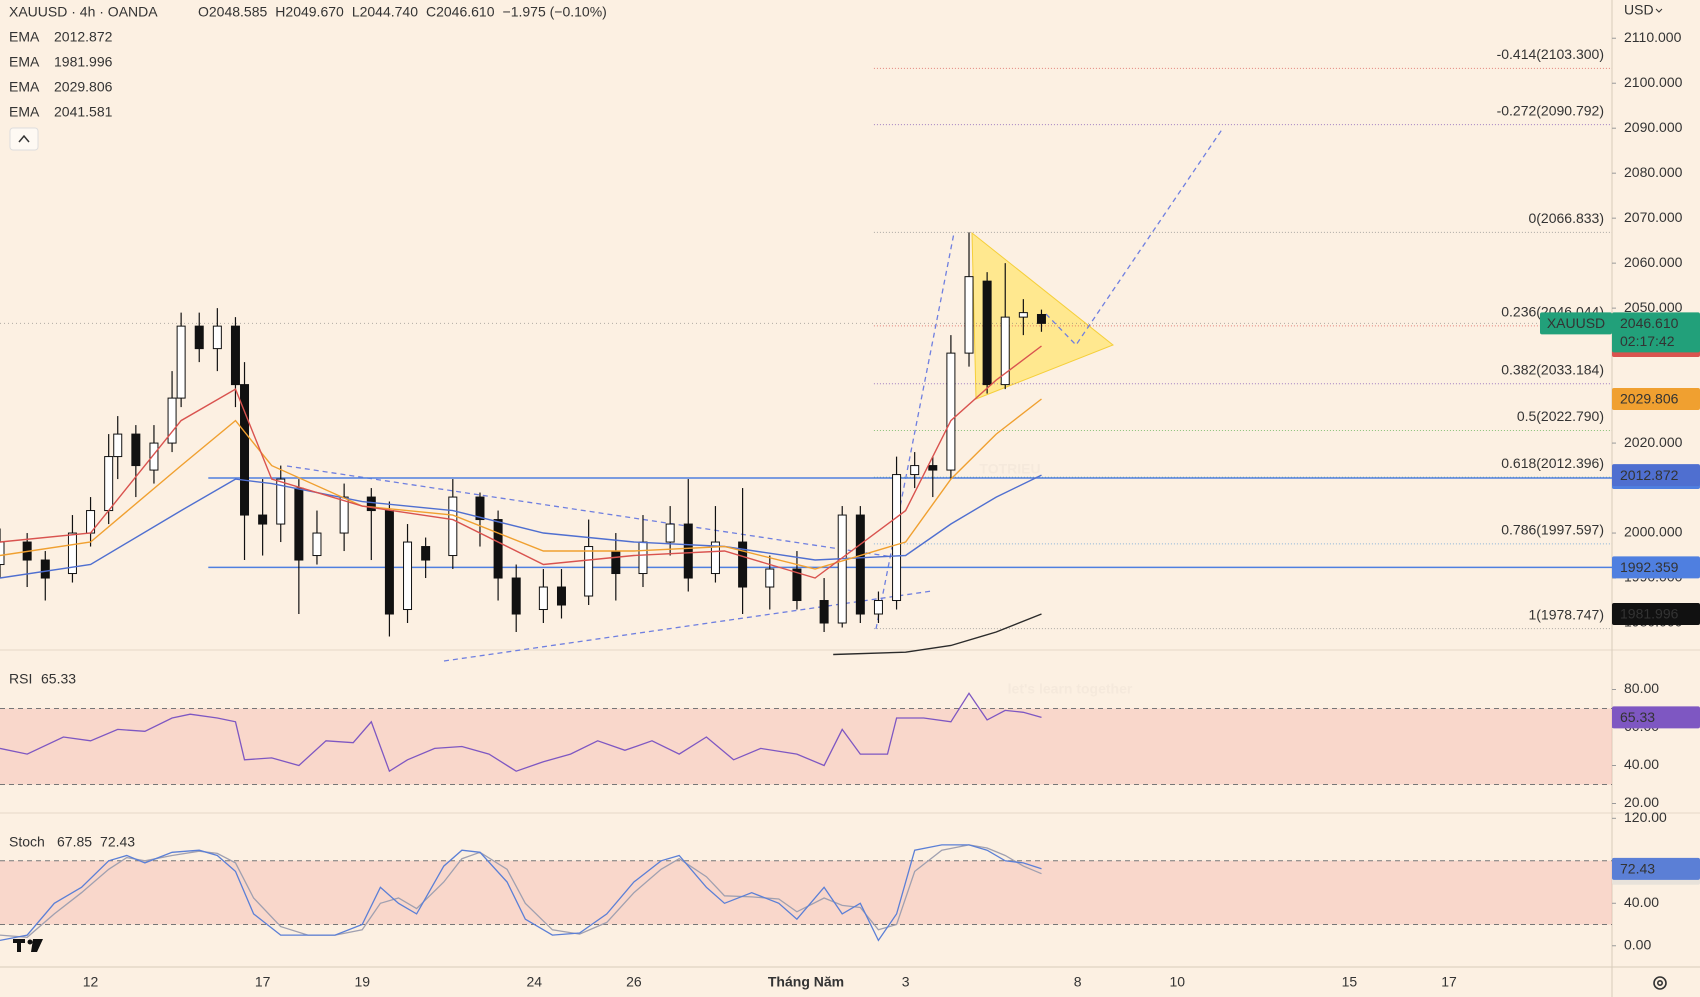  What do you see at coordinates (1659, 10) in the screenshot?
I see `currency-dropdown-icon` at bounding box center [1659, 10].